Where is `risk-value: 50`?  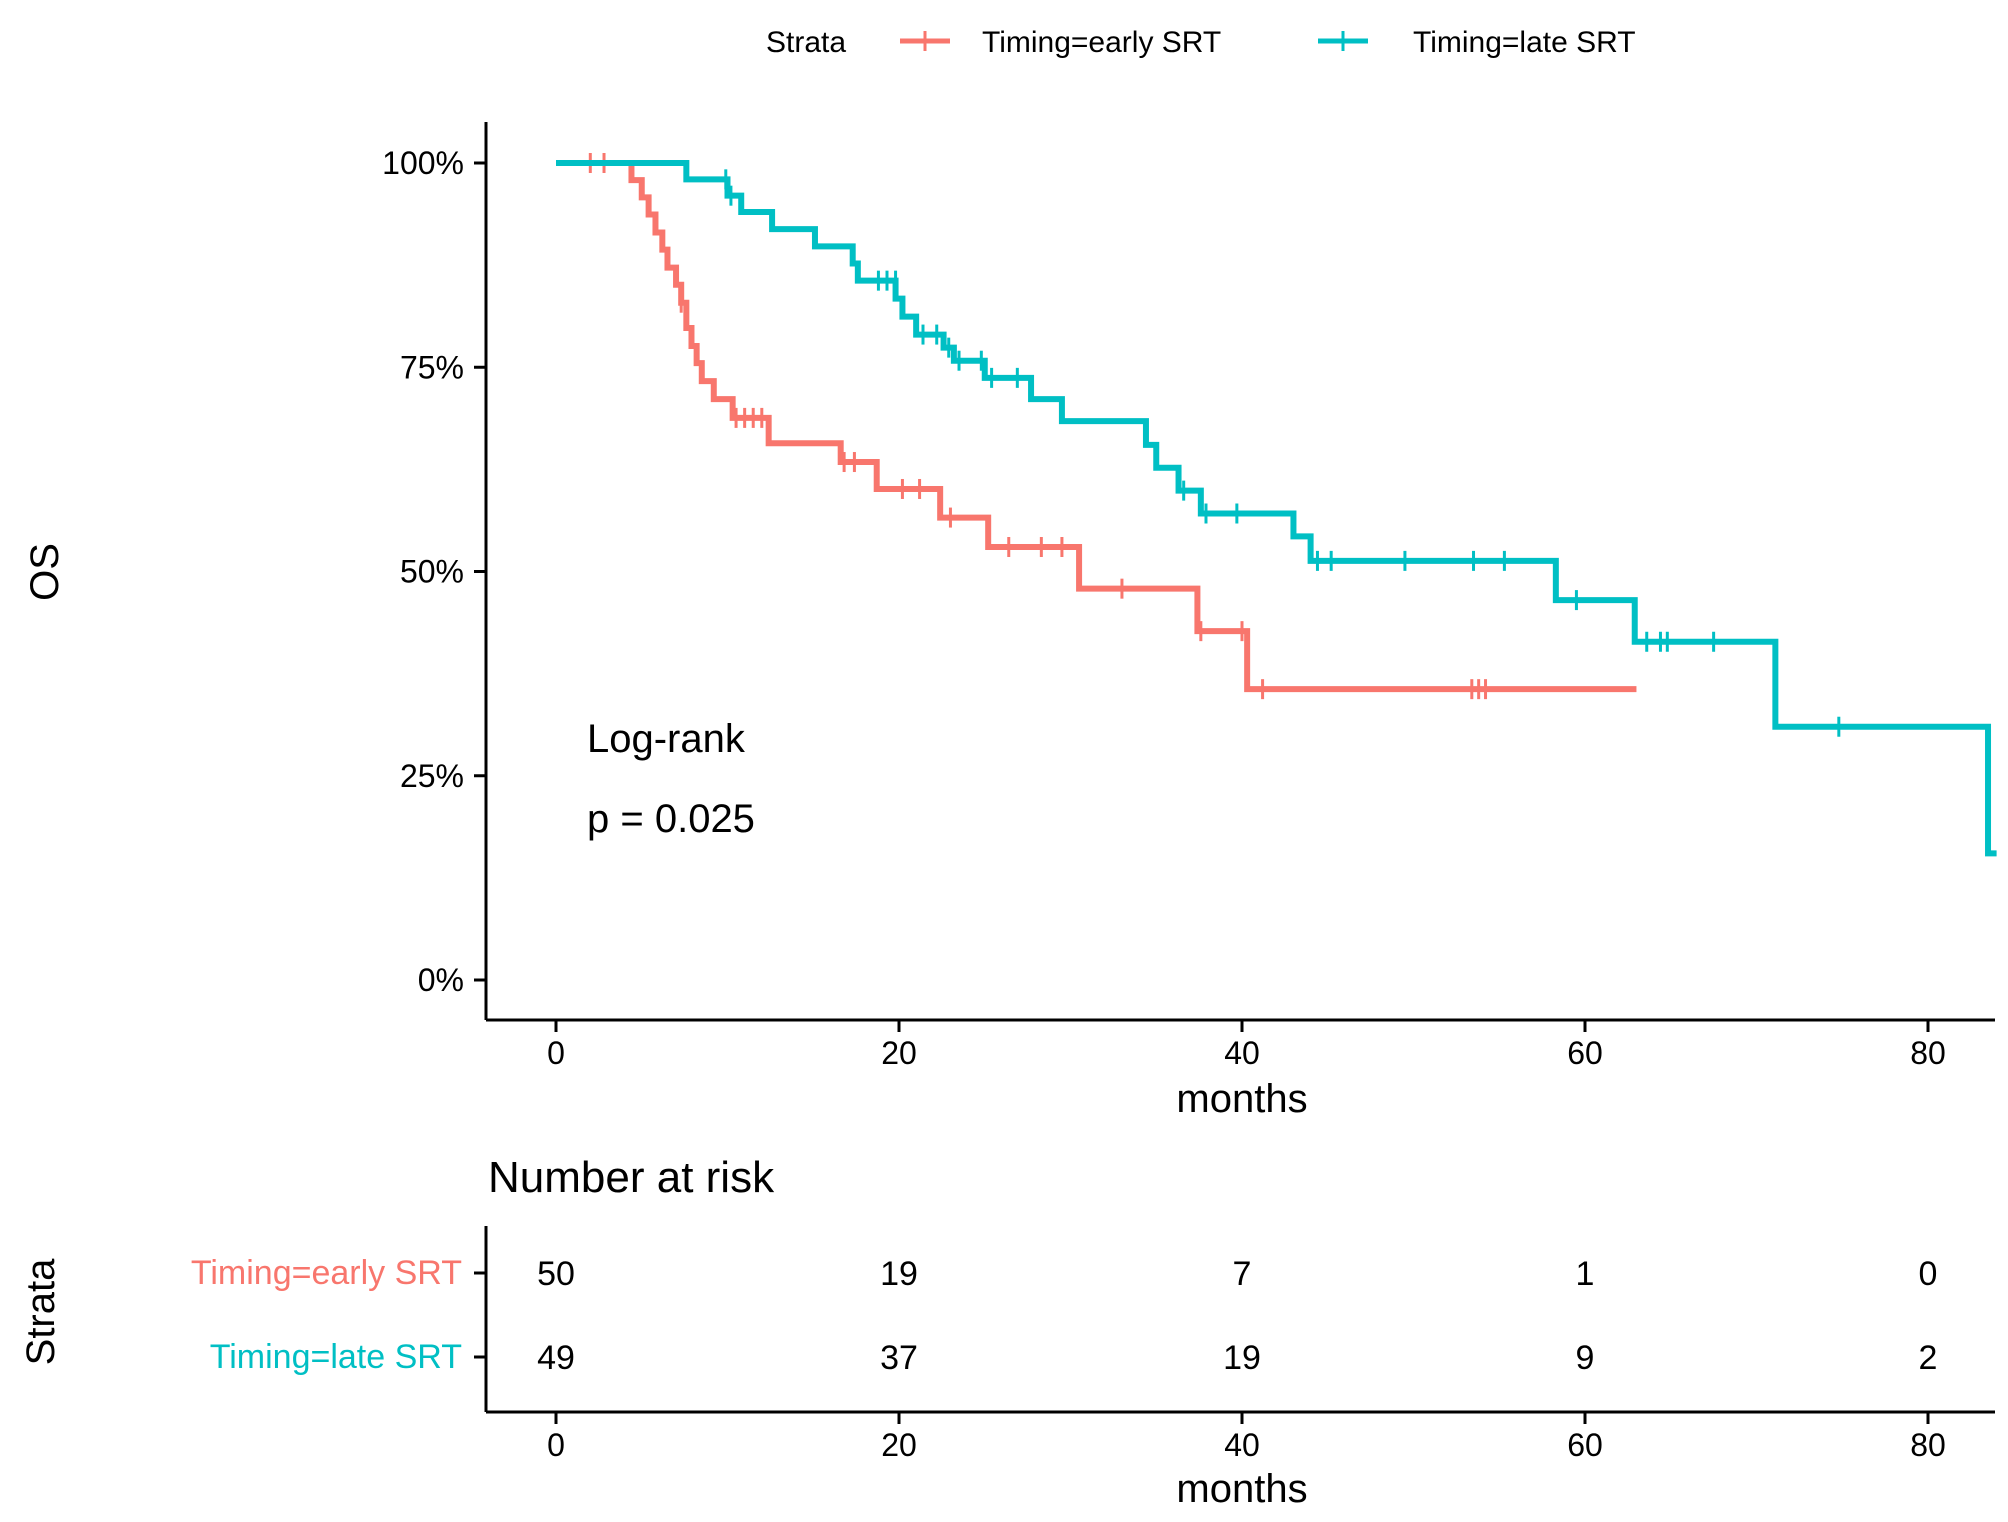
risk-value: 50 is located at coordinates (556, 1274).